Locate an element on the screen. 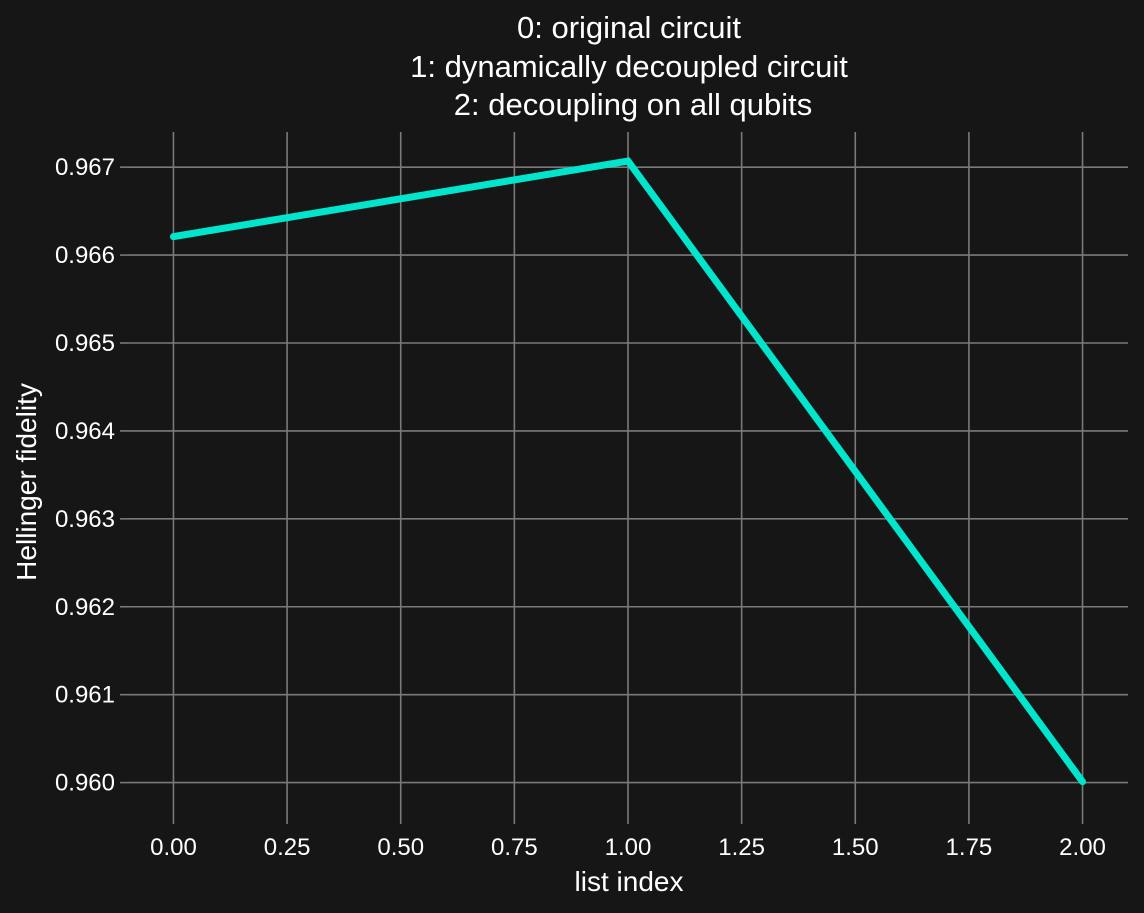  y-tick-label: 0.964 is located at coordinates (85, 431).